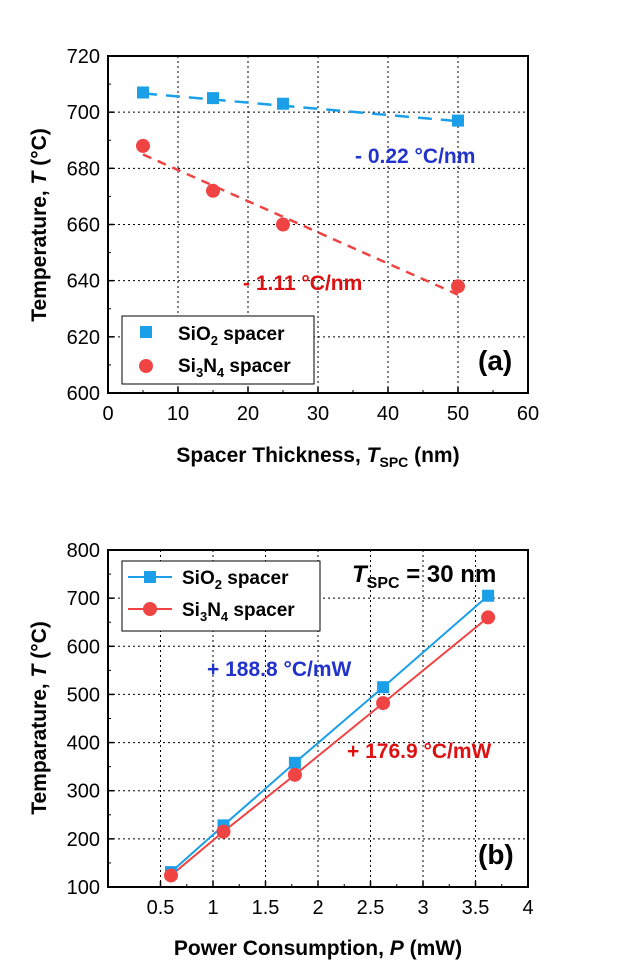  Describe the element at coordinates (83, 744) in the screenshot. I see `y-tick-label: 400` at that location.